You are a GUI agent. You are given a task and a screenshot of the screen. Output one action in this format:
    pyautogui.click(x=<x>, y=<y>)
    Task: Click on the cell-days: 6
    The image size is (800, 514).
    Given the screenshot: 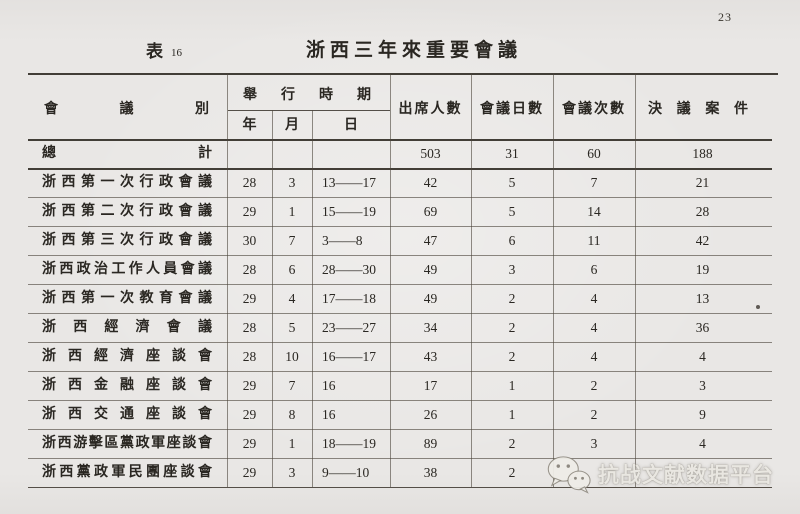 What is the action you would take?
    pyautogui.click(x=512, y=240)
    